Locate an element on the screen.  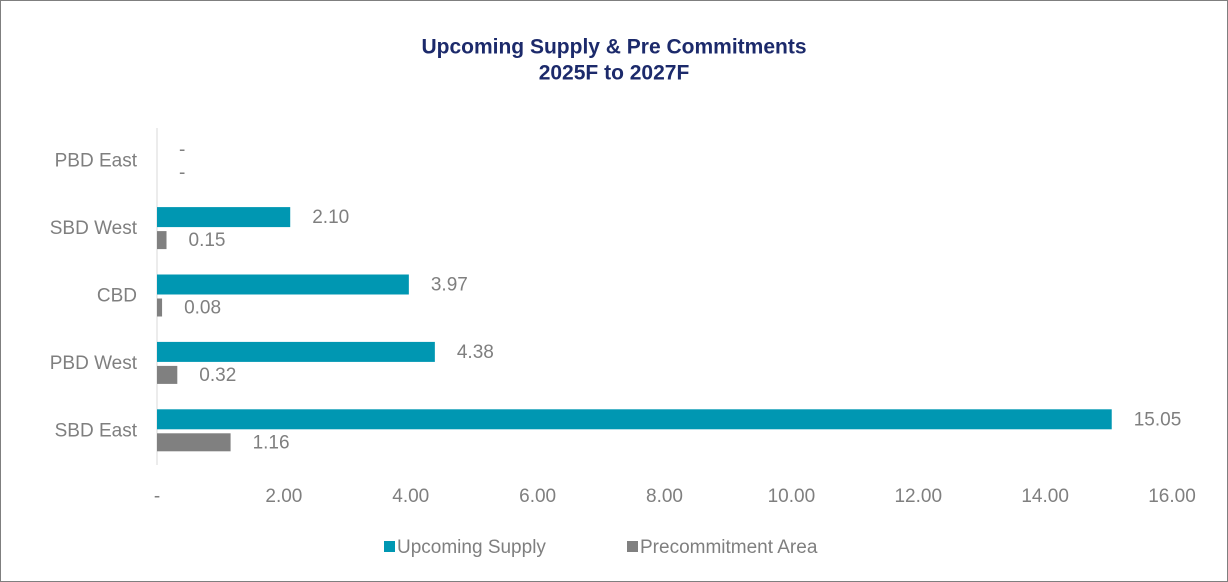
x-tick-label: 8.00 is located at coordinates (664, 496).